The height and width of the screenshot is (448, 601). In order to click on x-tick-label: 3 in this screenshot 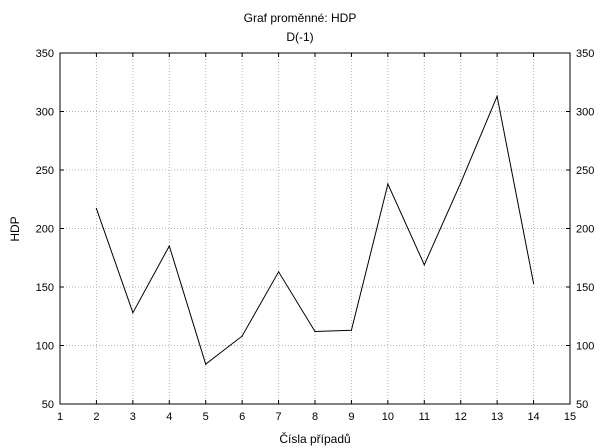, I will do `click(133, 417)`.